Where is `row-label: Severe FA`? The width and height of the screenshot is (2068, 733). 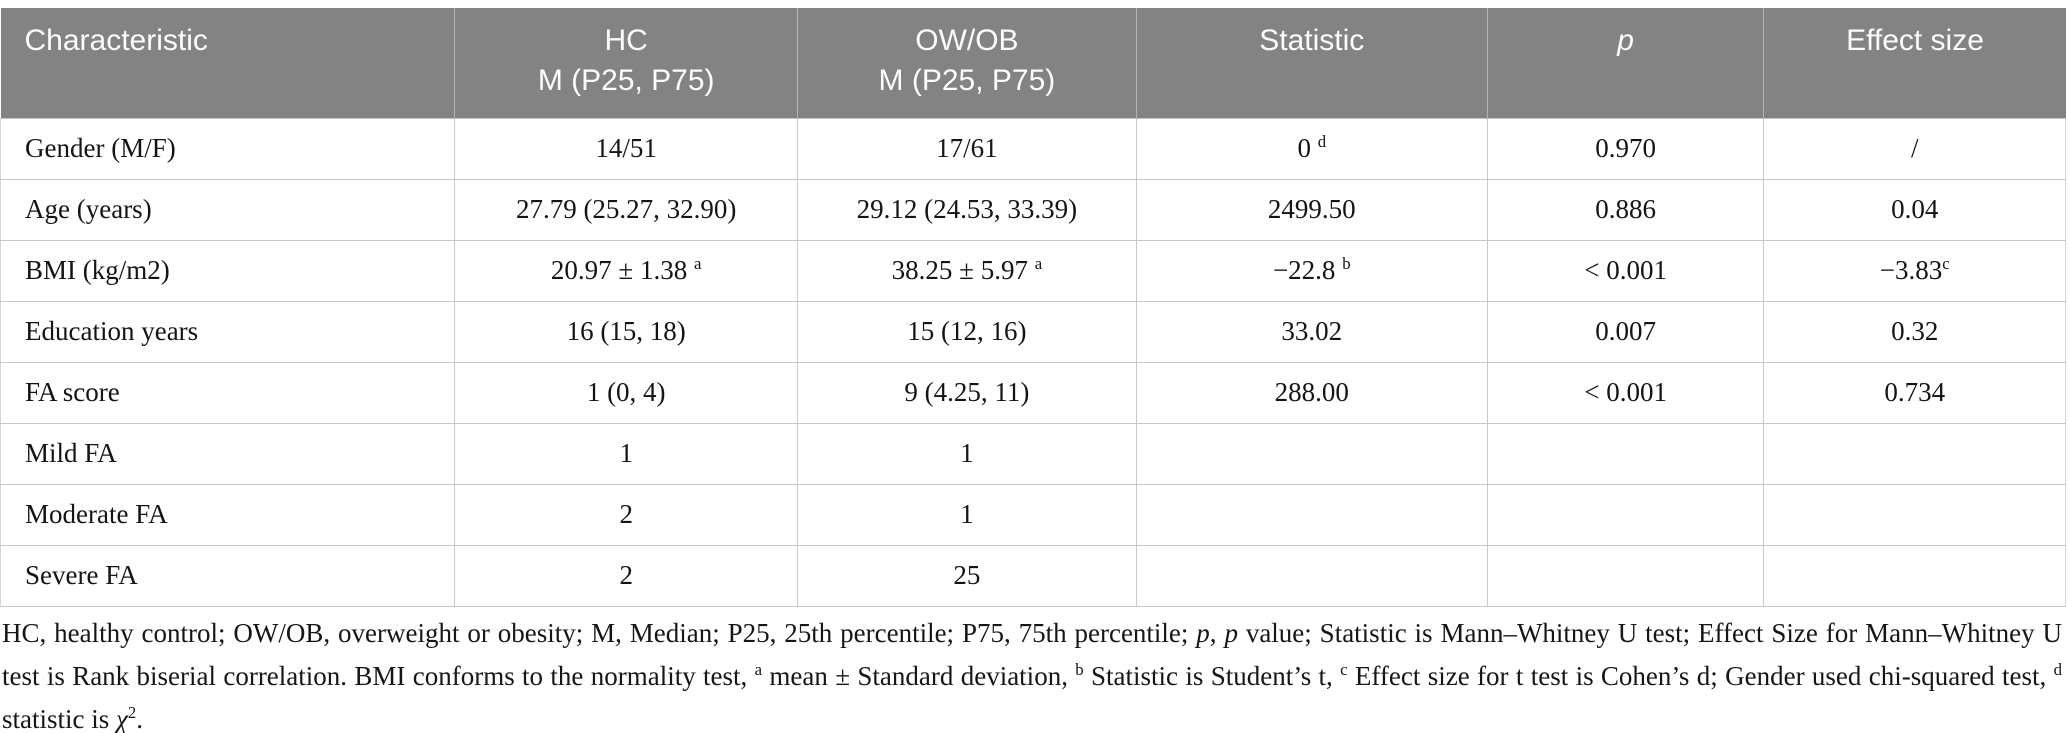
row-label: Severe FA is located at coordinates (228, 575).